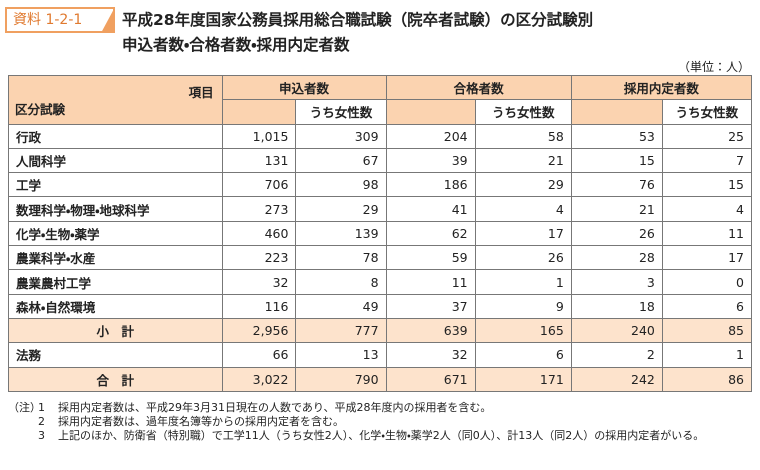 The image size is (760, 470). Describe the element at coordinates (430, 258) in the screenshot. I see `cell: 59` at that location.